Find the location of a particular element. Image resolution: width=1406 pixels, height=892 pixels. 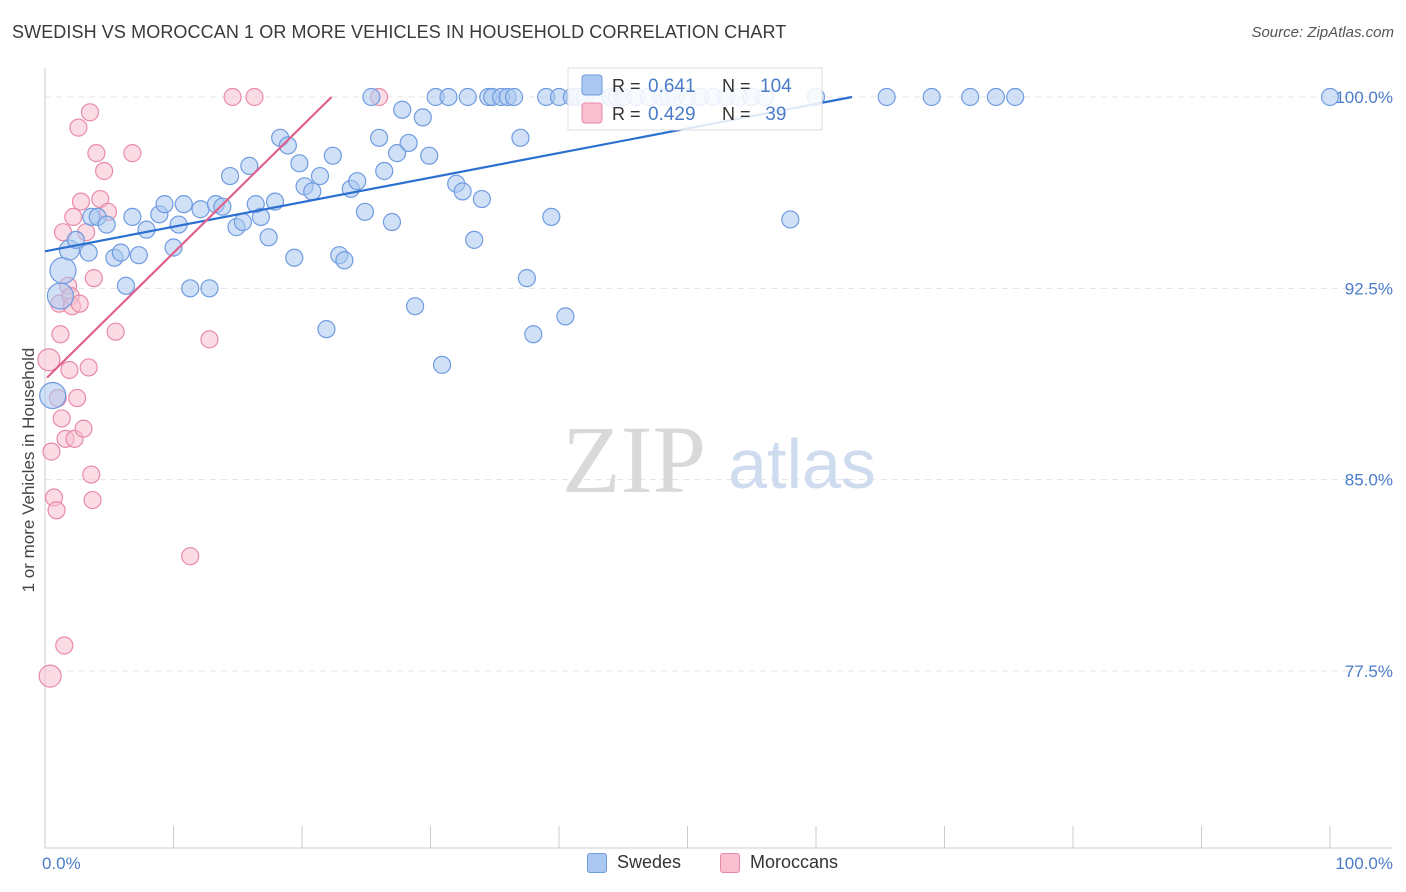

moroccans-trend-line is located at coordinates (189, 237).